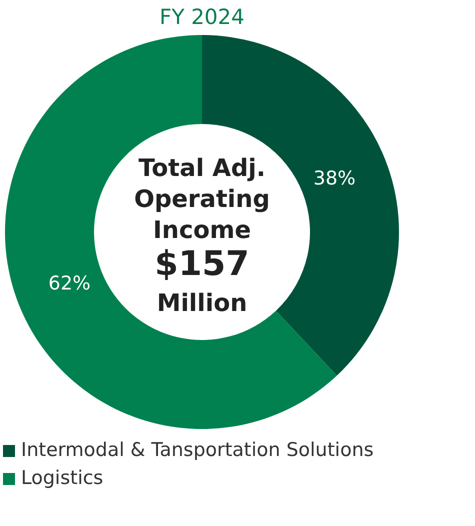 This screenshot has height=526, width=475. I want to click on chart-title: FY 2024, so click(202, 17).